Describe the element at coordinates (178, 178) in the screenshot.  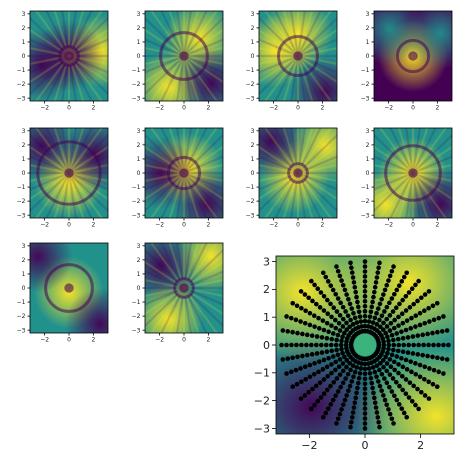
I see `heatmap-panel-6: −2 0 2 −3 −2 −1 0 1 2 3` at that location.